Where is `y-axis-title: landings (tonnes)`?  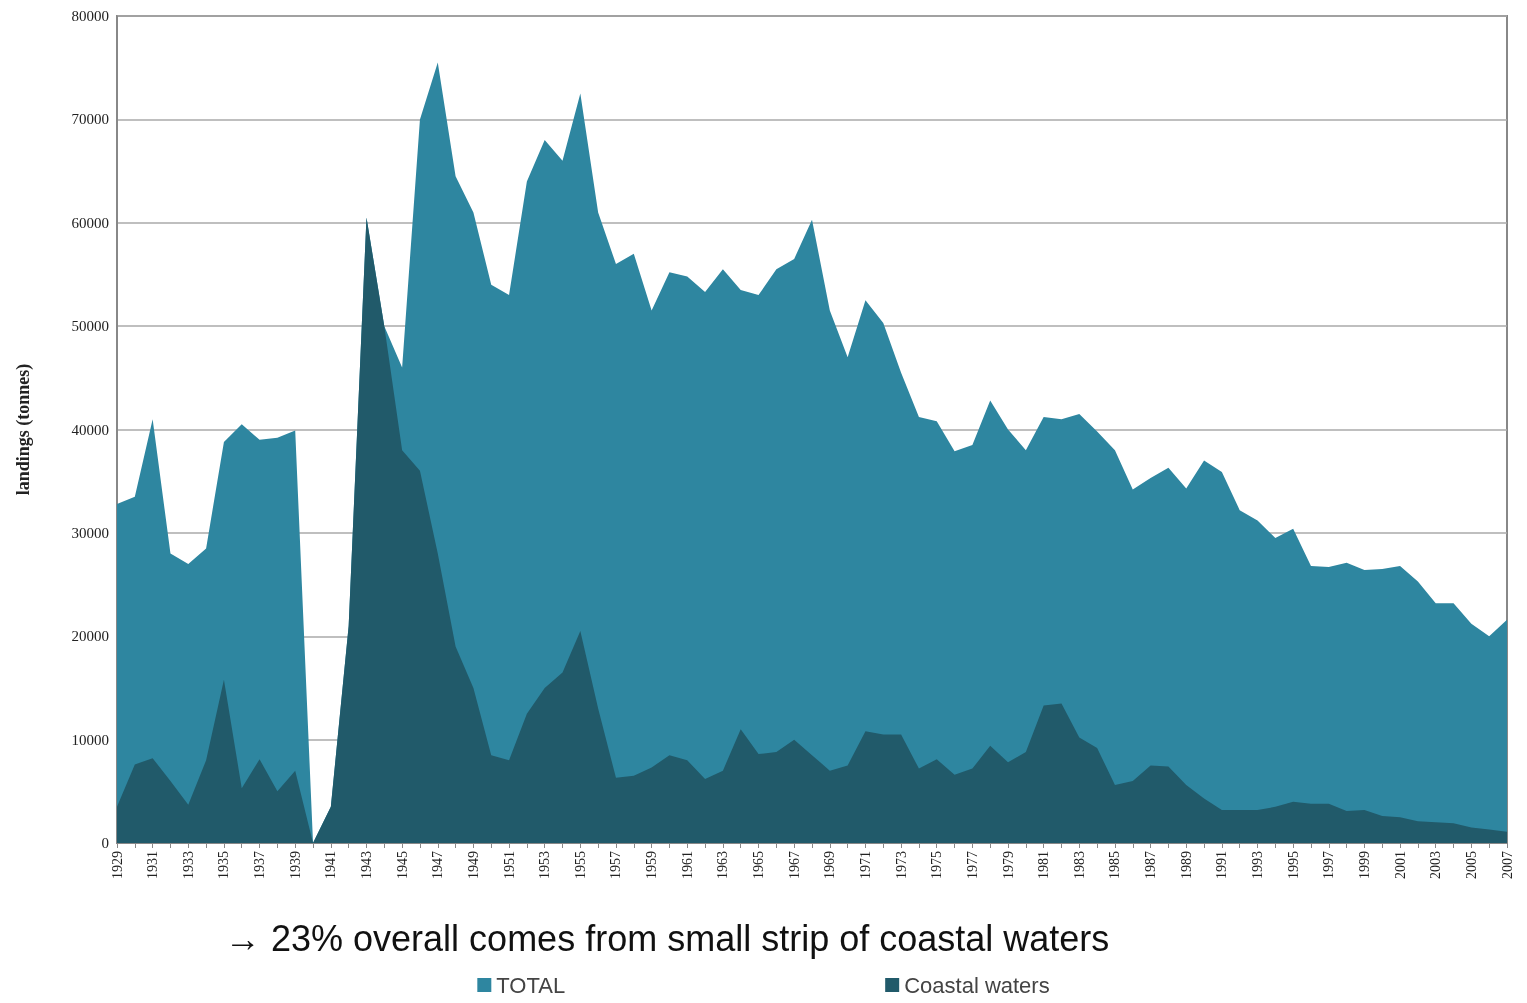
y-axis-title: landings (tonnes) is located at coordinates (23, 429).